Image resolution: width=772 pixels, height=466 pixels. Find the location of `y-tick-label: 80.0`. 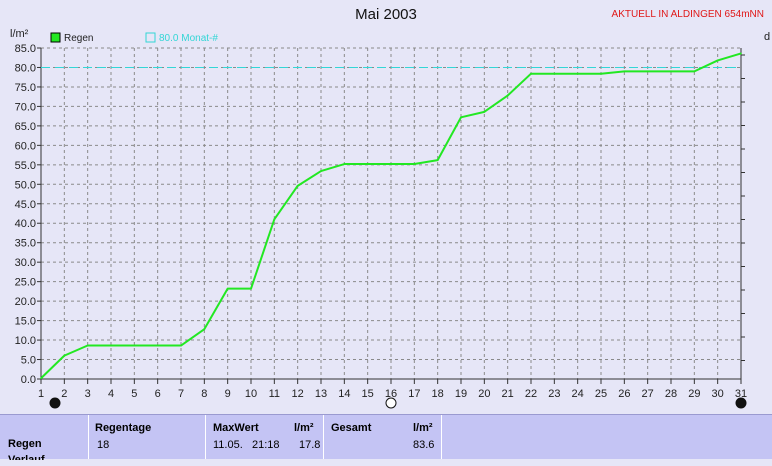

y-tick-label: 80.0 is located at coordinates (25, 68).